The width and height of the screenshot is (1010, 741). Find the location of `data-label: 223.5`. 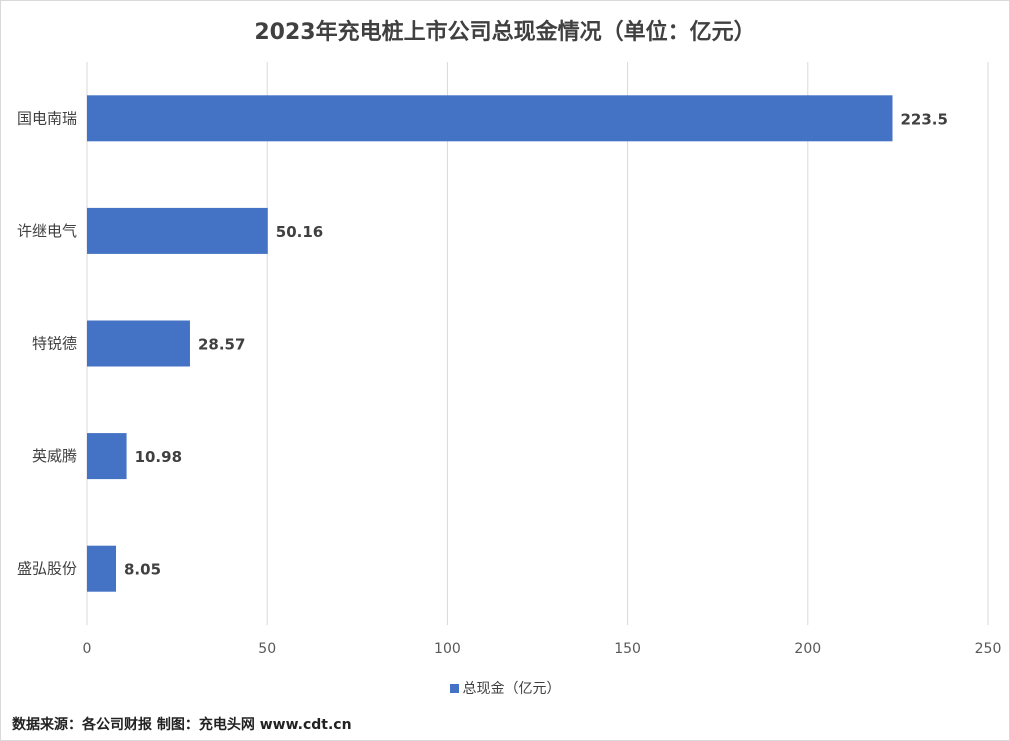

data-label: 223.5 is located at coordinates (923, 119).